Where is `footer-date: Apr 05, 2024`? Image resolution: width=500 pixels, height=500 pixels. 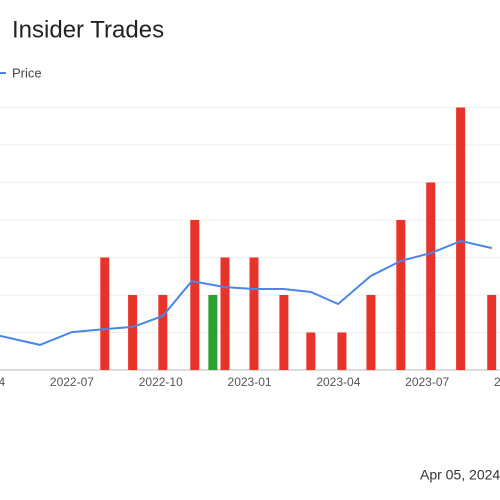 footer-date: Apr 05, 2024 is located at coordinates (460, 475).